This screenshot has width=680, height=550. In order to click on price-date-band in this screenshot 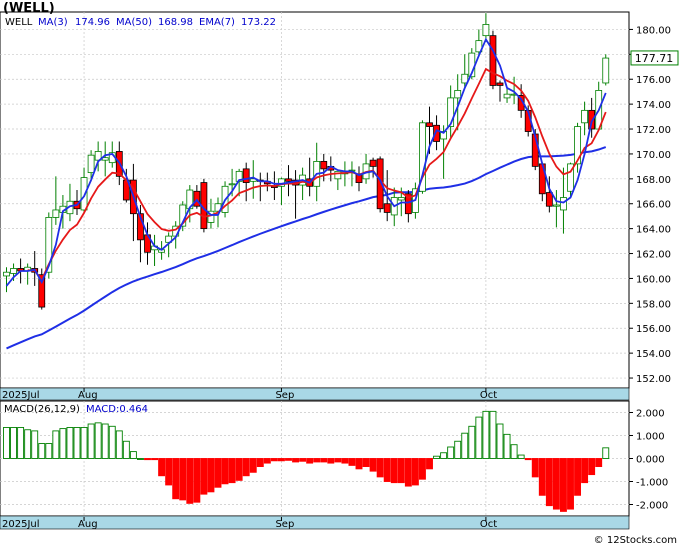, I will do `click(315, 394)`.